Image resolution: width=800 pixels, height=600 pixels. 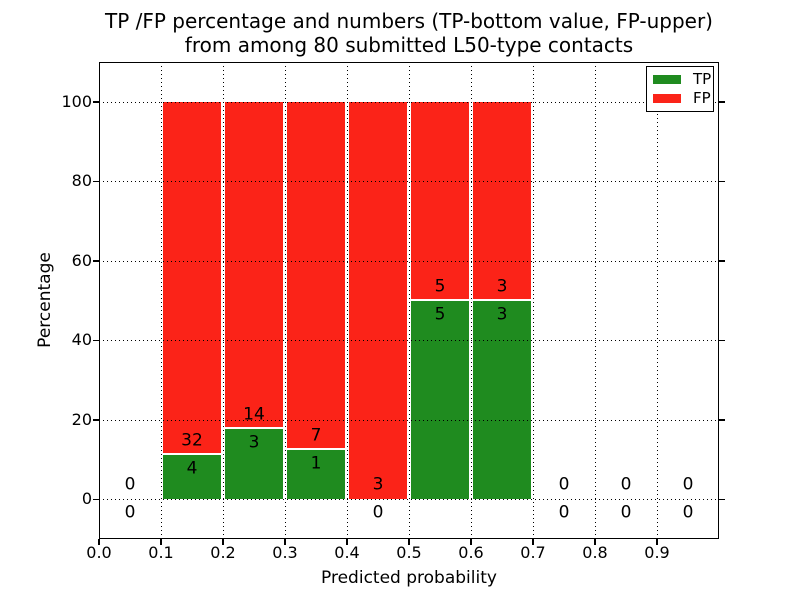 What do you see at coordinates (533, 552) in the screenshot?
I see `x-tick-label: 0.7` at bounding box center [533, 552].